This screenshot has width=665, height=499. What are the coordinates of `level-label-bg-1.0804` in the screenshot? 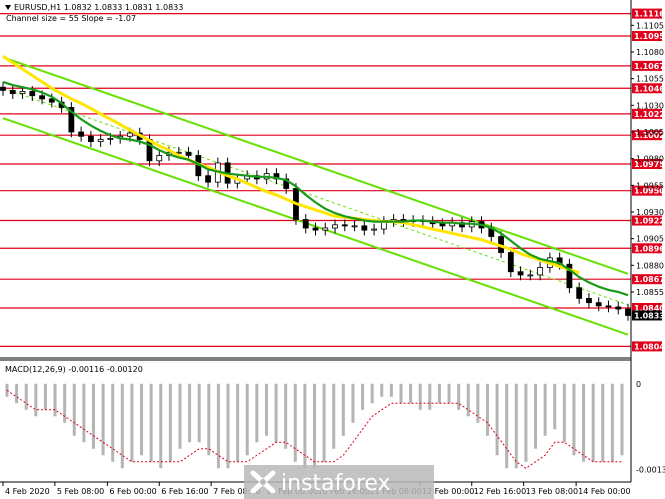 It's located at (647, 346).